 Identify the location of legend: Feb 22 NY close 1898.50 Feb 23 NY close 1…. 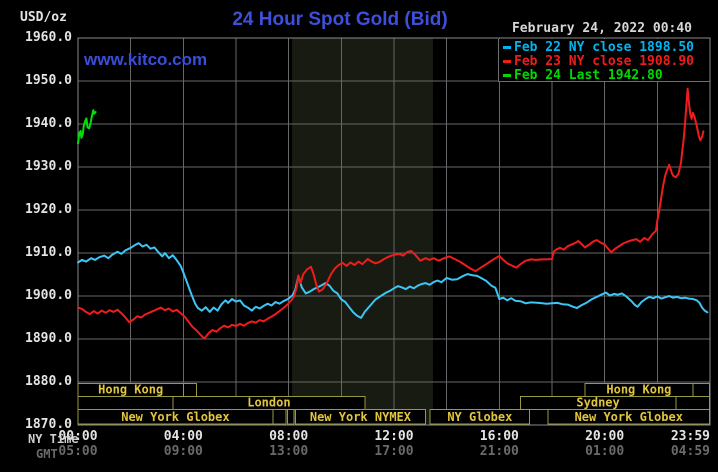
(603, 61).